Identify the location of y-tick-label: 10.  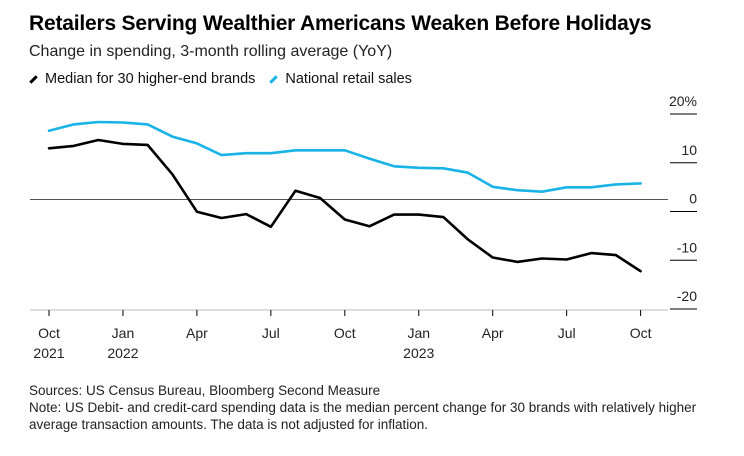
(689, 150).